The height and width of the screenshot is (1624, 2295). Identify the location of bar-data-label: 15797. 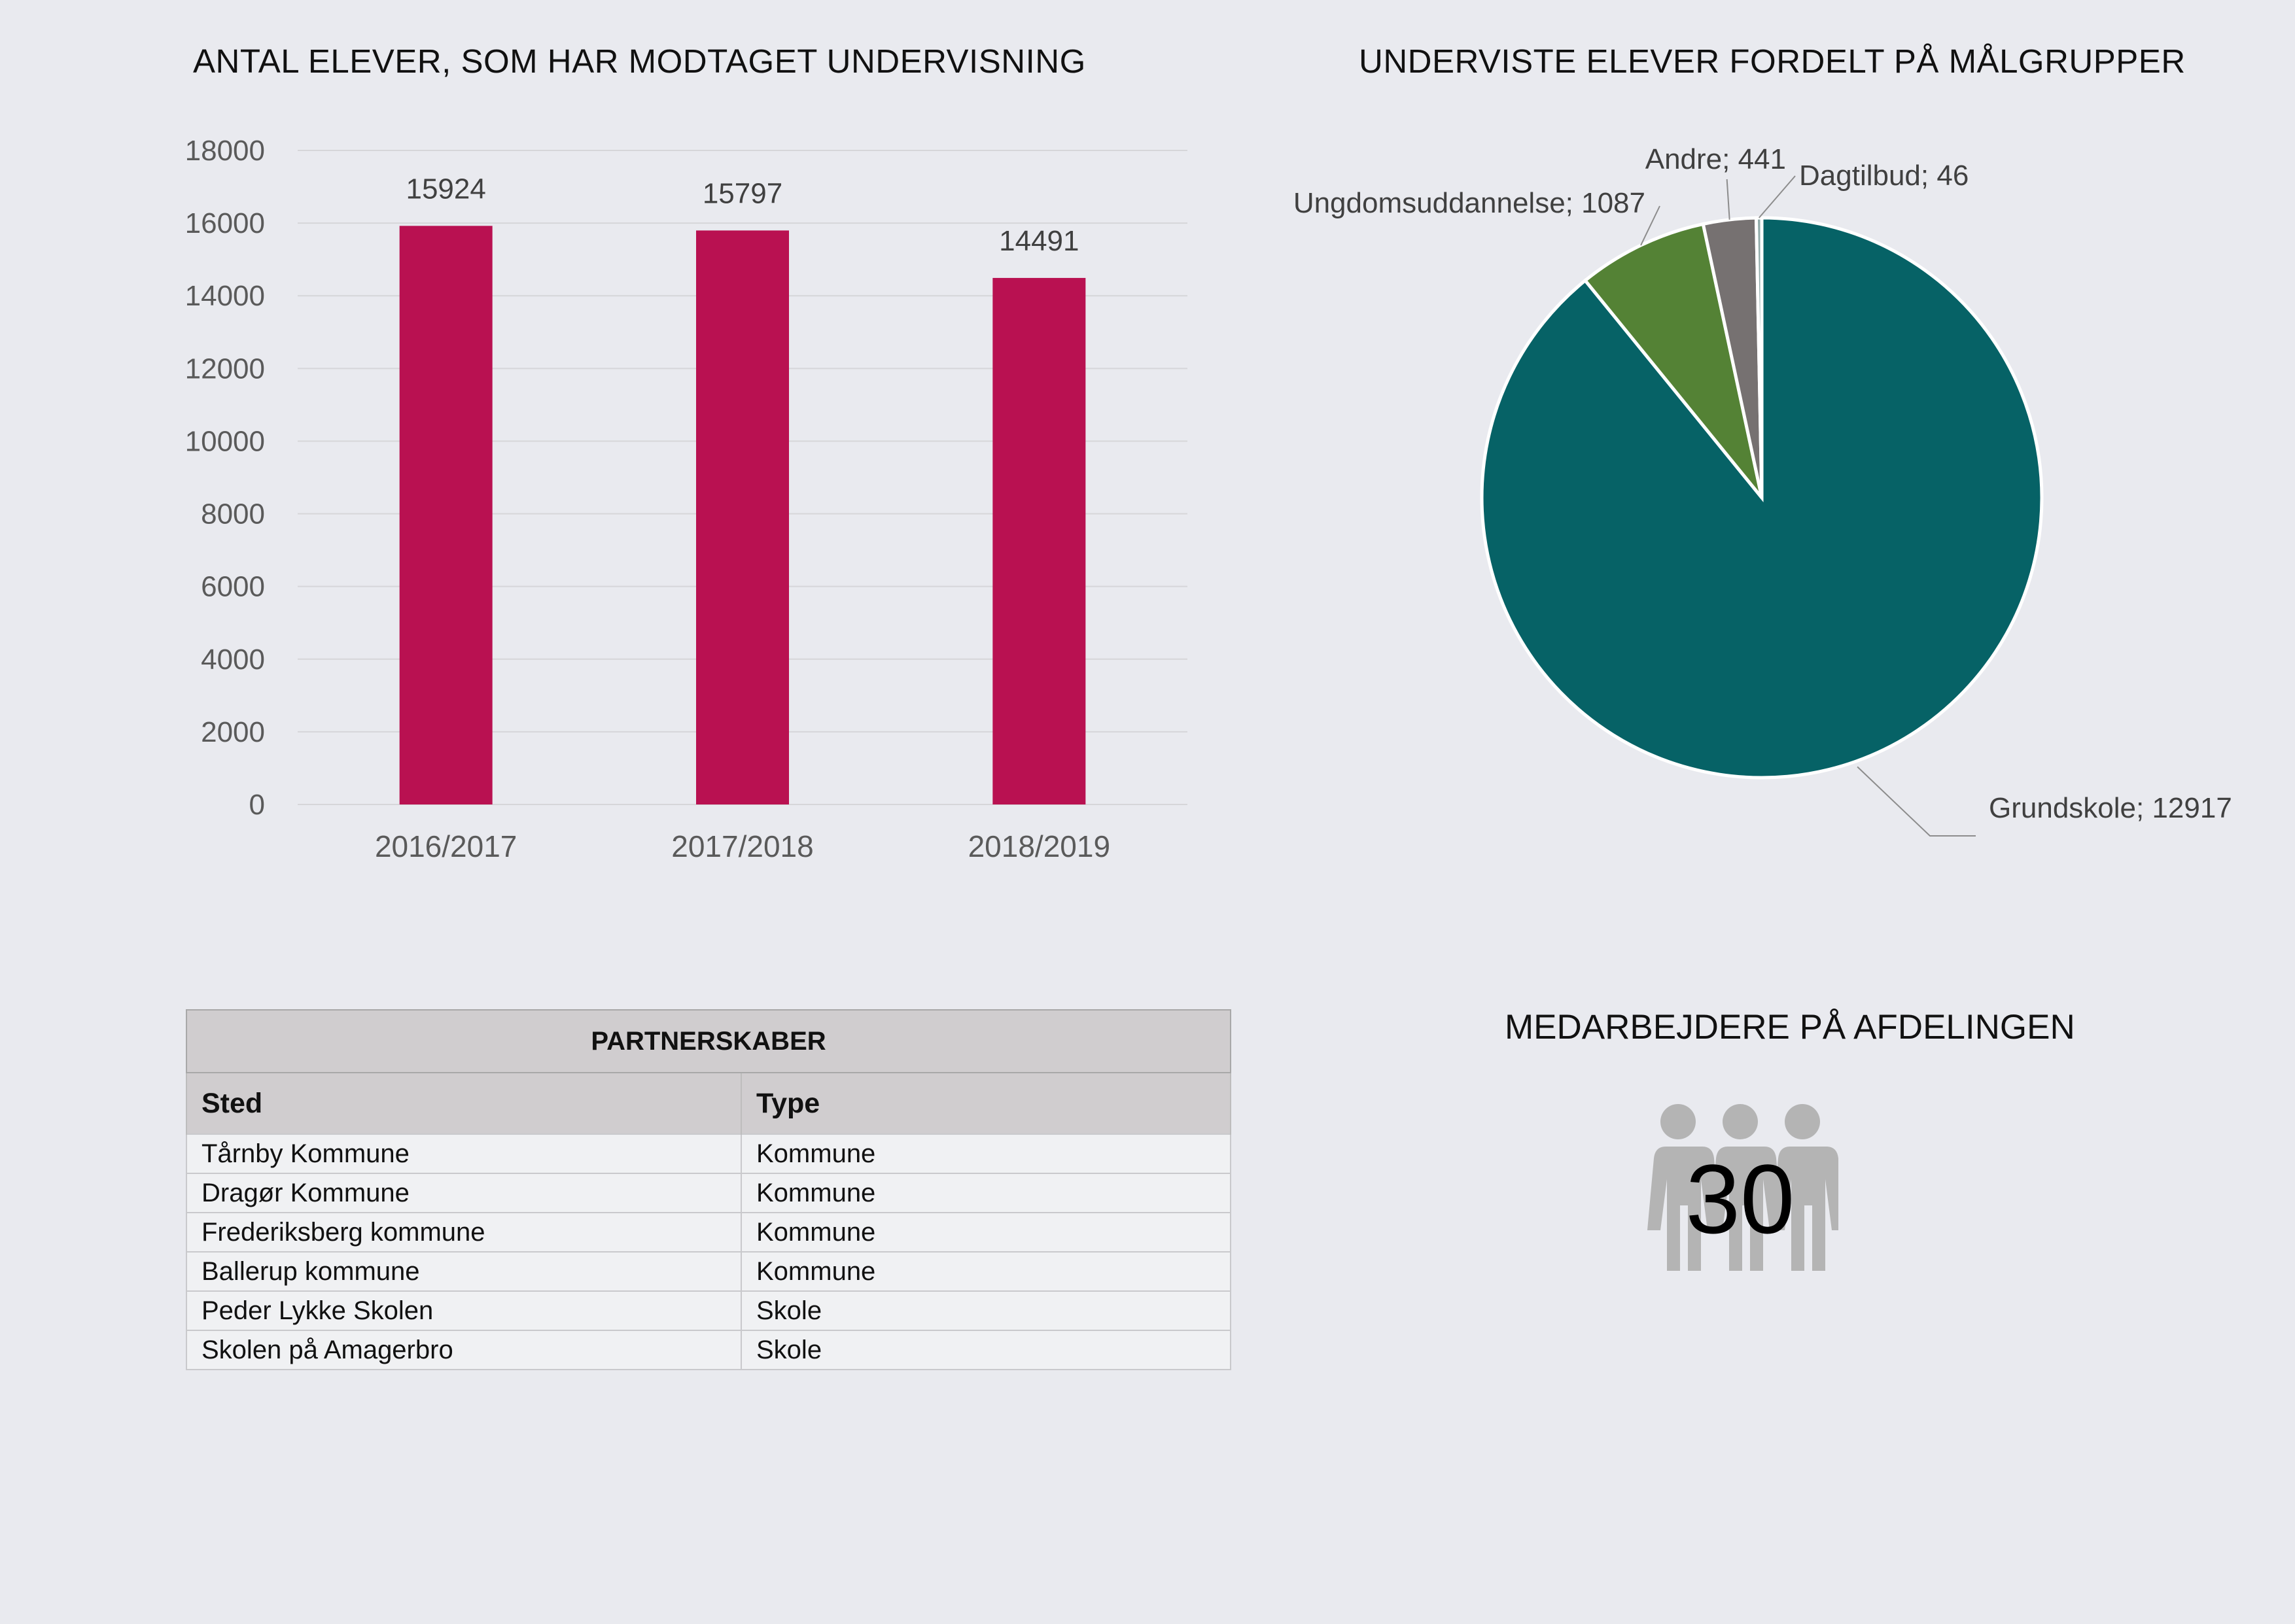
(742, 193).